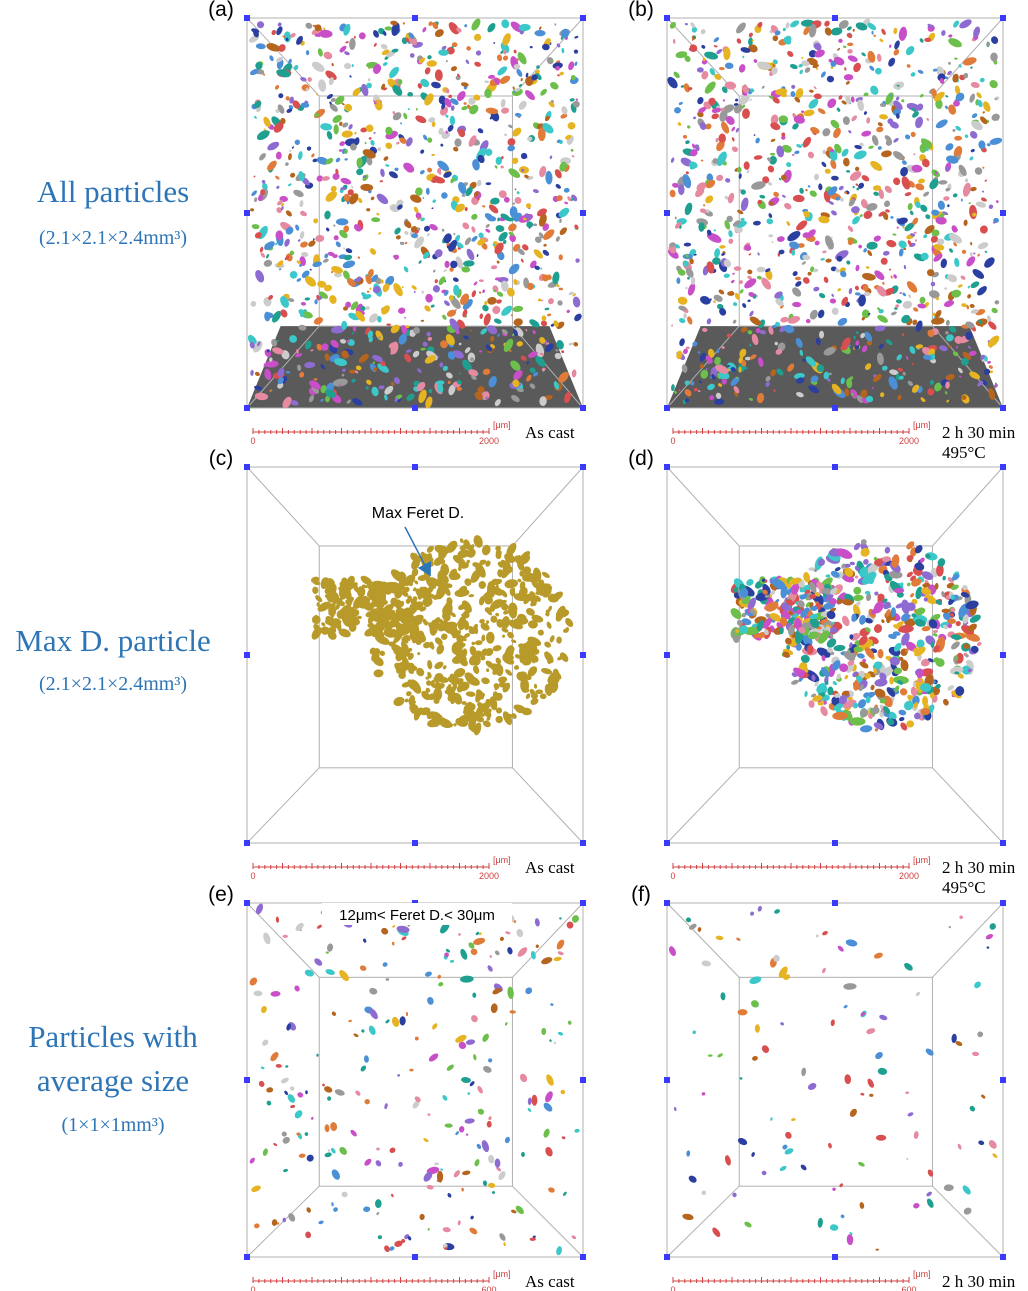  What do you see at coordinates (583, 467) in the screenshot?
I see `handle` at bounding box center [583, 467].